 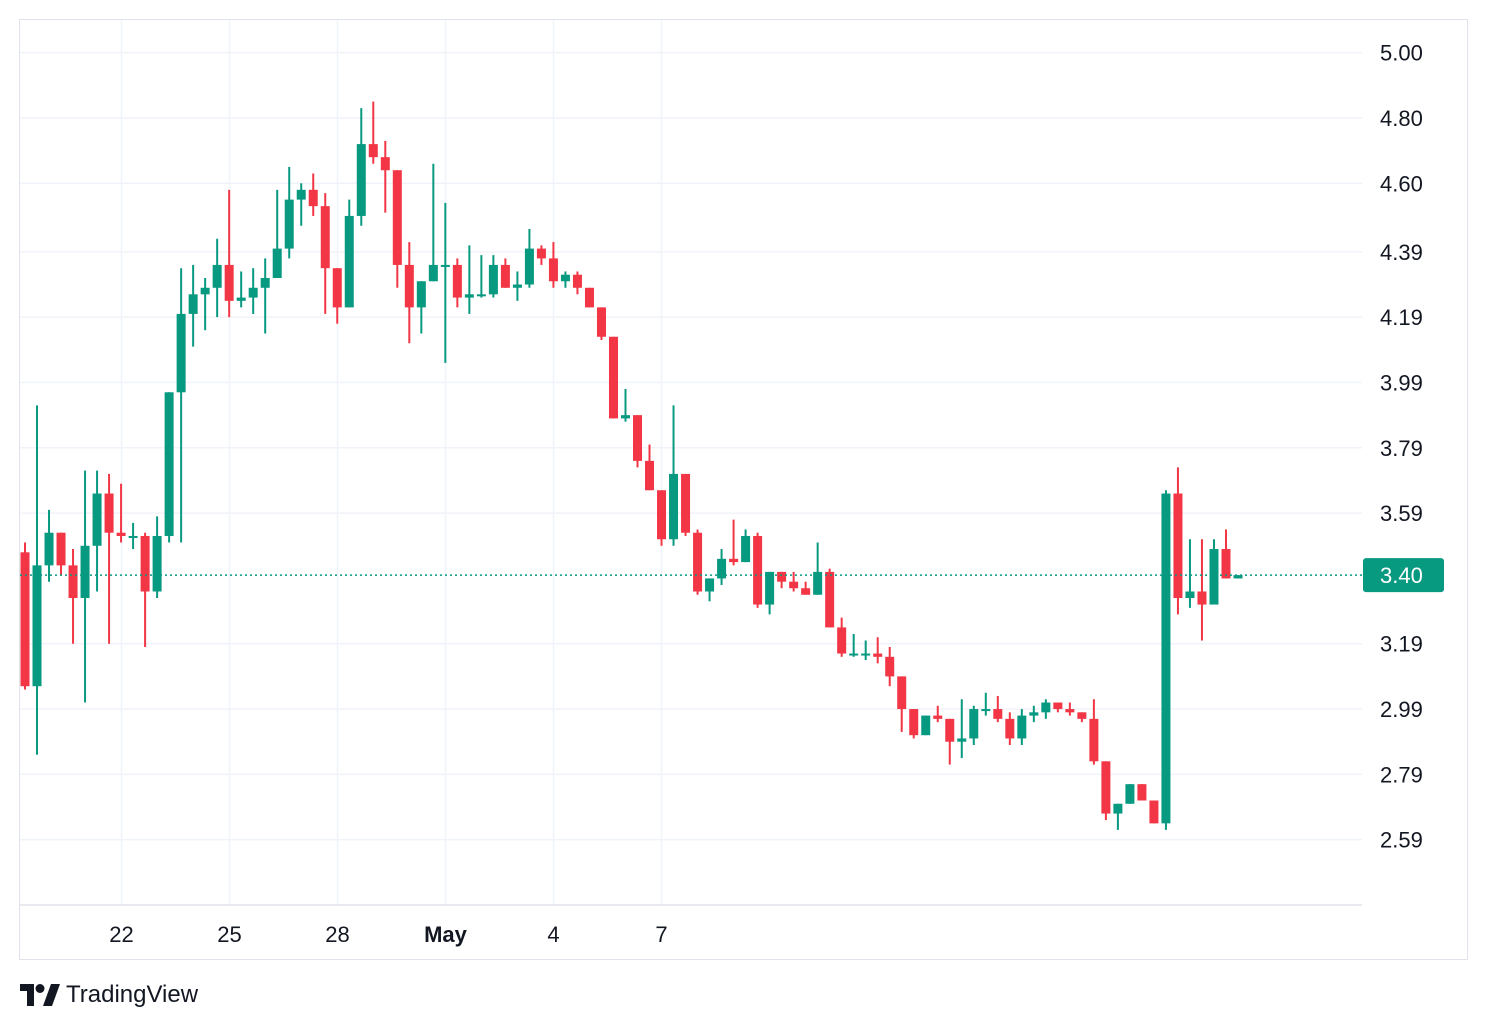 I want to click on tradingview-logo-icon, so click(x=40, y=995).